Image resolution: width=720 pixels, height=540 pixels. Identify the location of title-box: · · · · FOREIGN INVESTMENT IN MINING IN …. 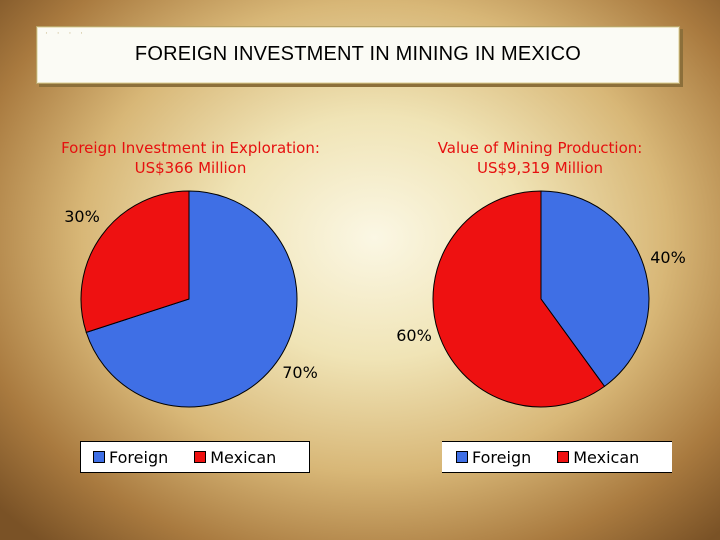
(358, 55).